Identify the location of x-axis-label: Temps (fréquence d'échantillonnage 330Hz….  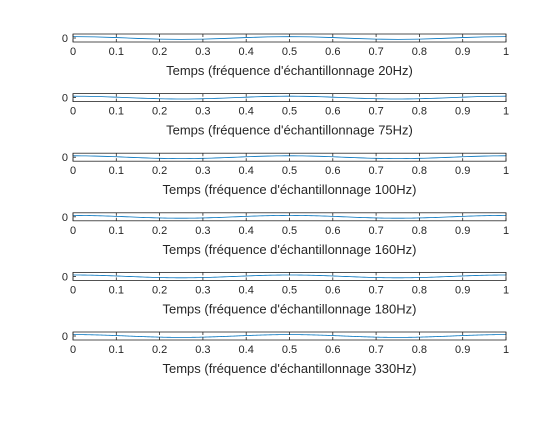
(290, 368).